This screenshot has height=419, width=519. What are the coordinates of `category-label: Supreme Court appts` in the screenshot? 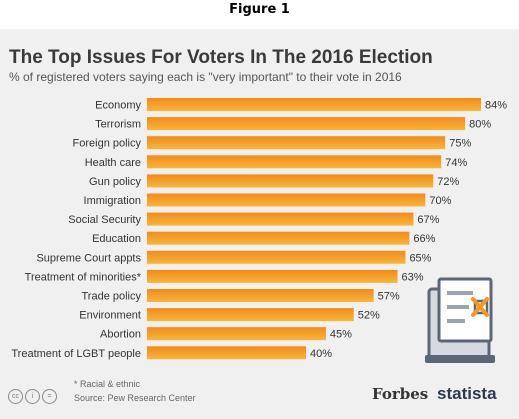 It's located at (88, 258).